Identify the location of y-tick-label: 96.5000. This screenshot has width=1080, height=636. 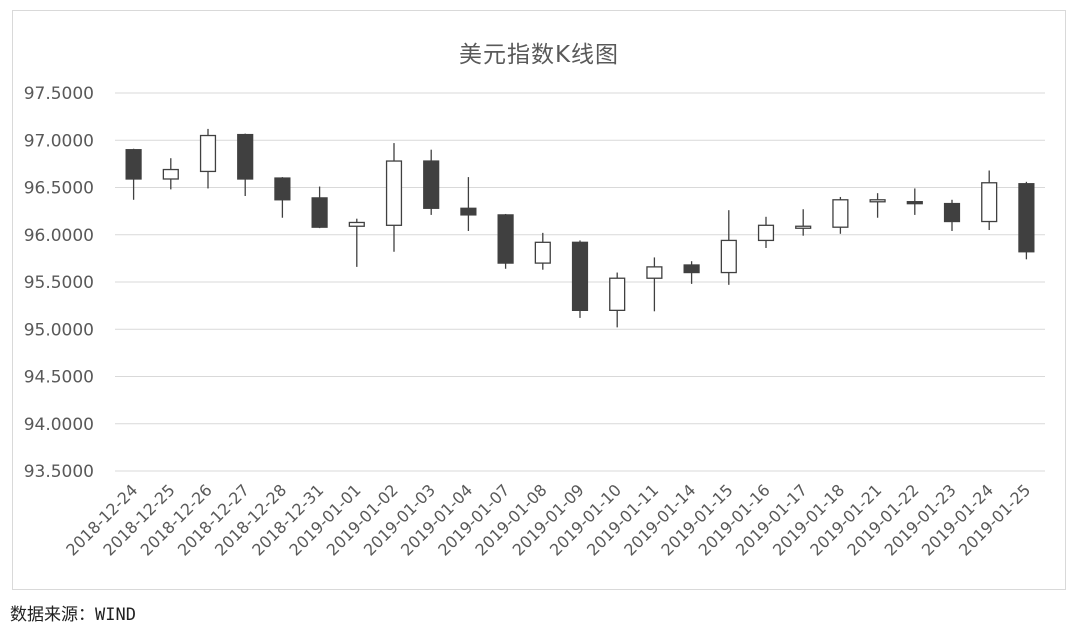
(59, 189).